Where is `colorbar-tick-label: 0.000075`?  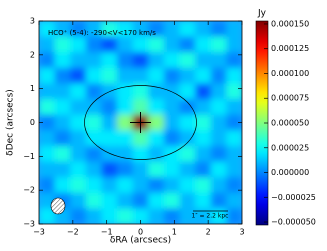
colorbar-tick-label: 0.000075 is located at coordinates (290, 98).